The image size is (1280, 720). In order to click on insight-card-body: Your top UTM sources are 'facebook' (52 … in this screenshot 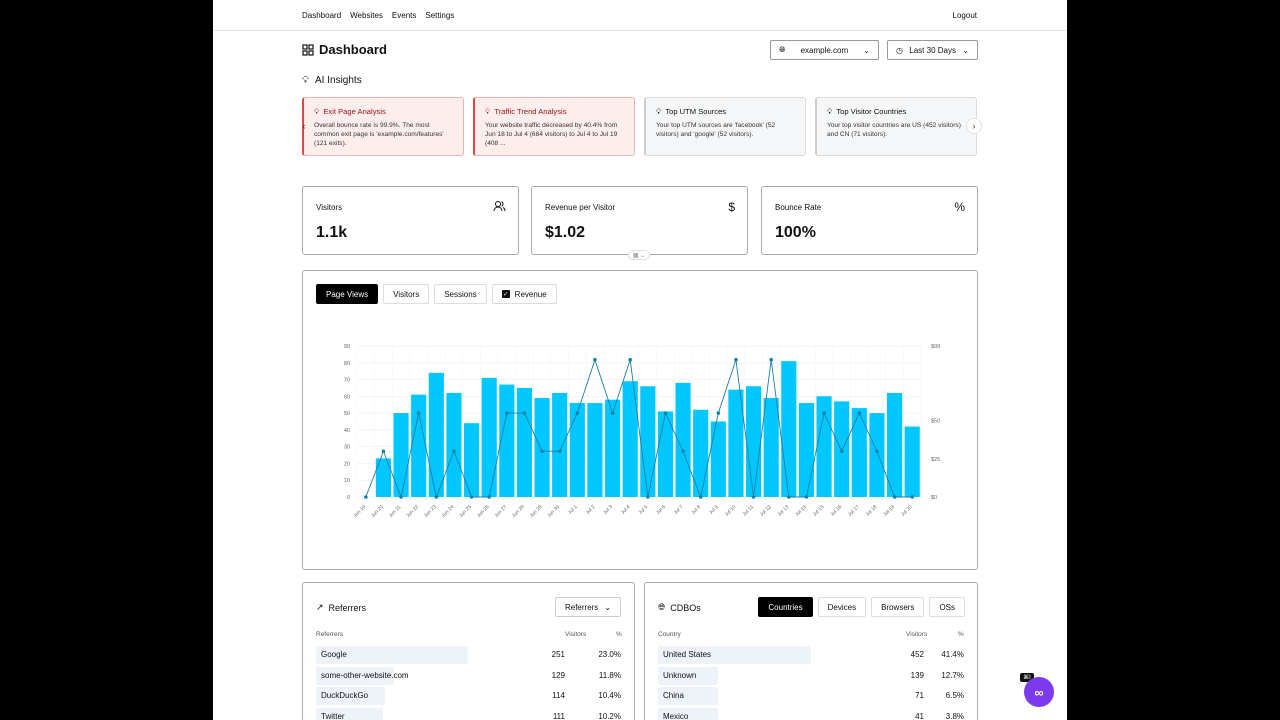, I will do `click(716, 130)`.